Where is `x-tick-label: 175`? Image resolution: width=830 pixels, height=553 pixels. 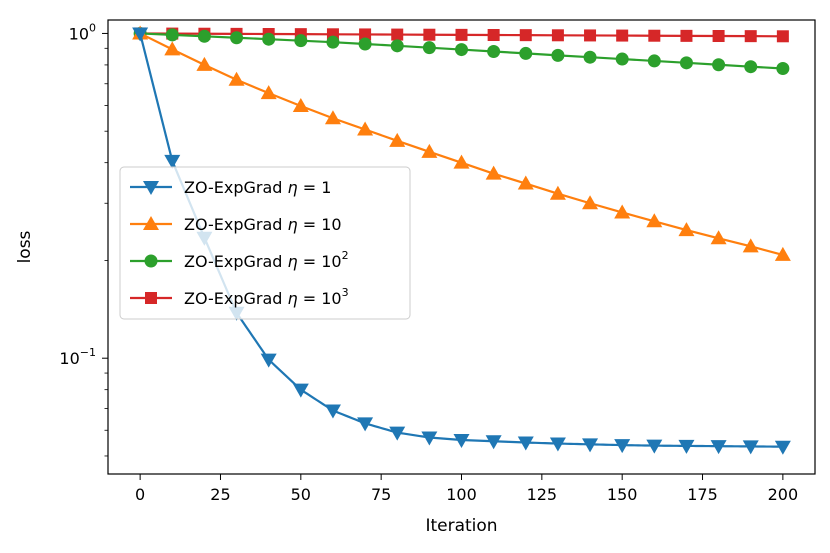 x-tick-label: 175 is located at coordinates (702, 494).